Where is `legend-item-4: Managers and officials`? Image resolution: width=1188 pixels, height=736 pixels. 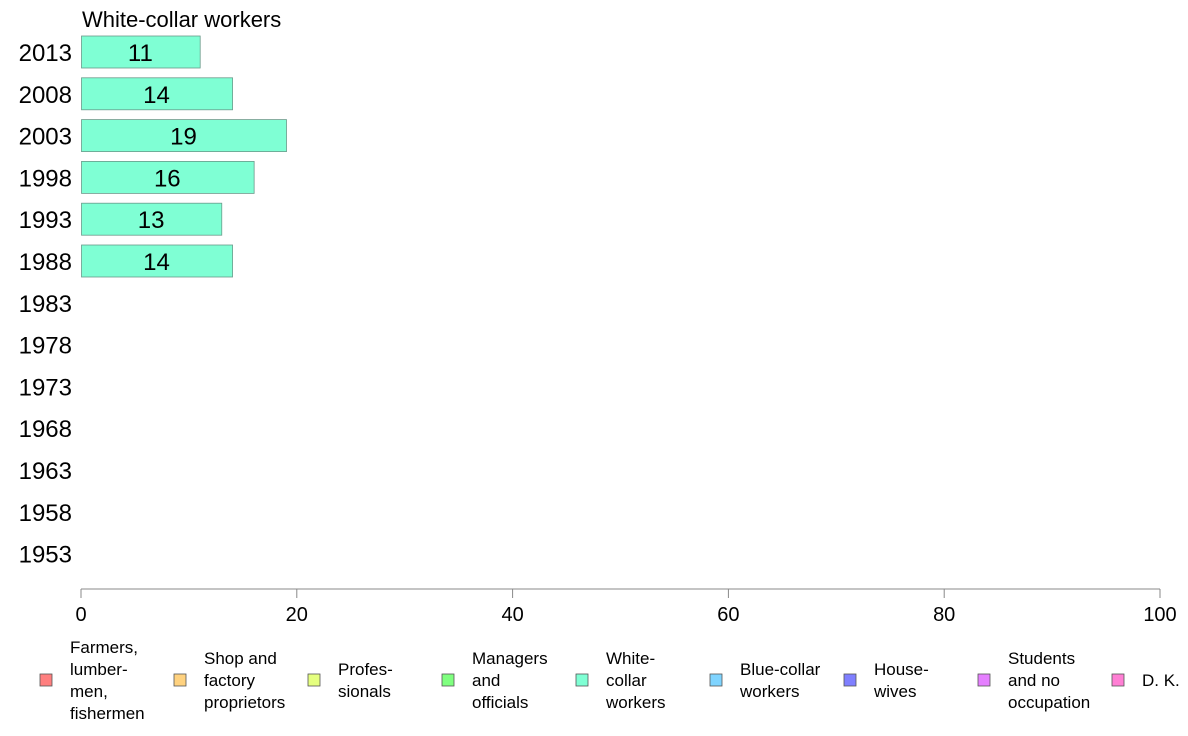
legend-item-4: Managers and officials is located at coordinates (494, 680).